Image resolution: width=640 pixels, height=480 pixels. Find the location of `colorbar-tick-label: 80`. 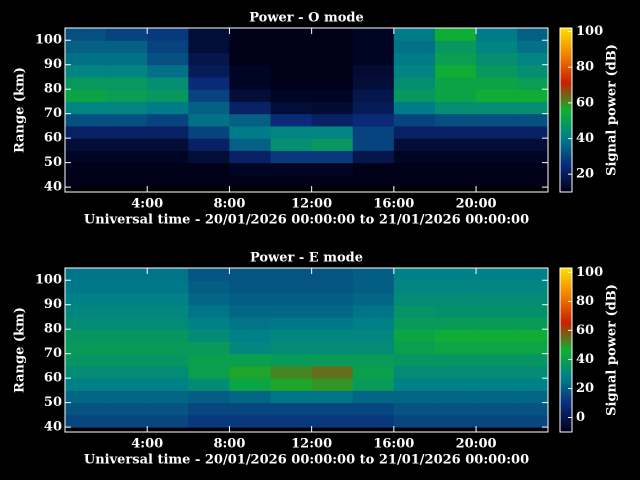

colorbar-tick-label: 80 is located at coordinates (585, 67).